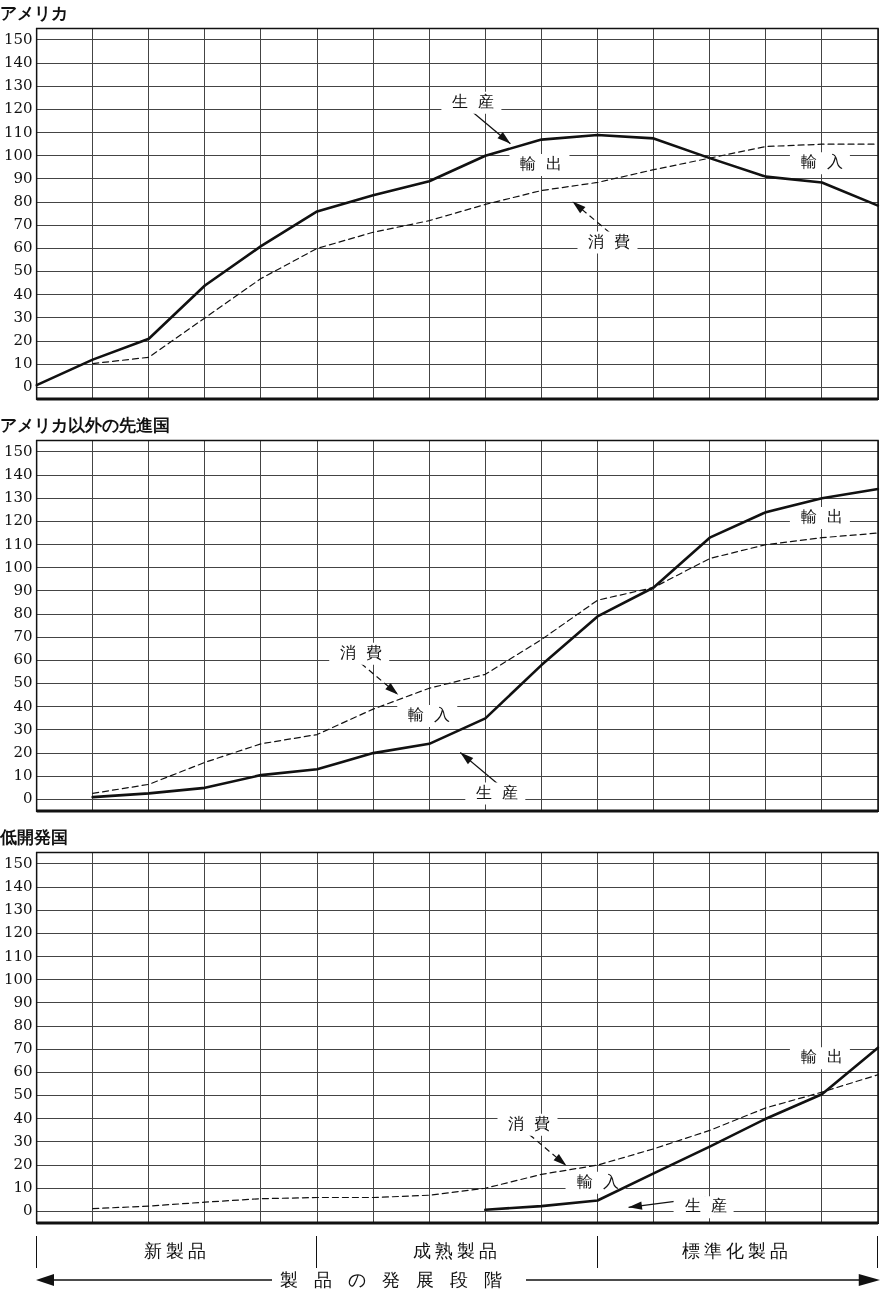 Image resolution: width=882 pixels, height=1311 pixels. I want to click on category-label: 新製品, so click(176, 1252).